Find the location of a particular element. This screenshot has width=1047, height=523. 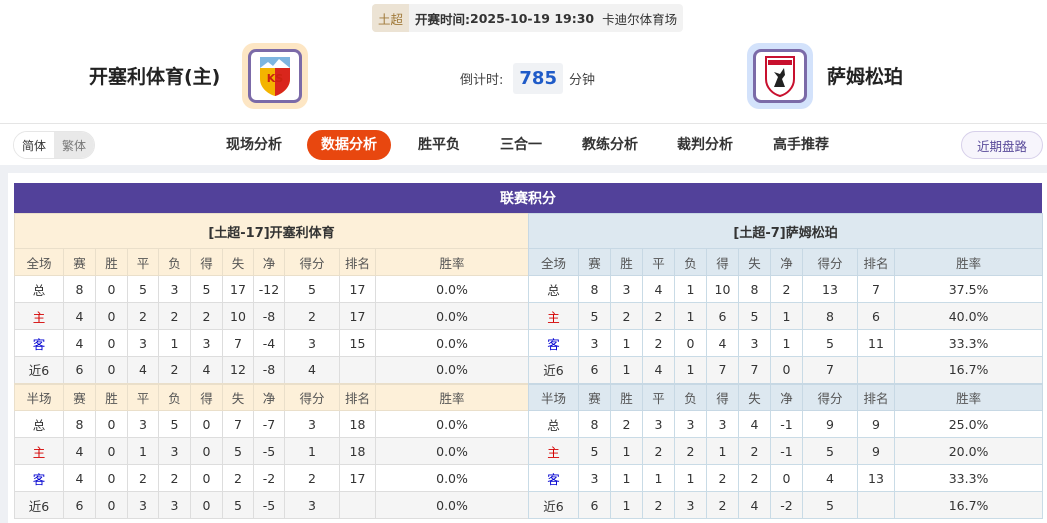

tab-expert-picks: 高手推荐 is located at coordinates (801, 145).